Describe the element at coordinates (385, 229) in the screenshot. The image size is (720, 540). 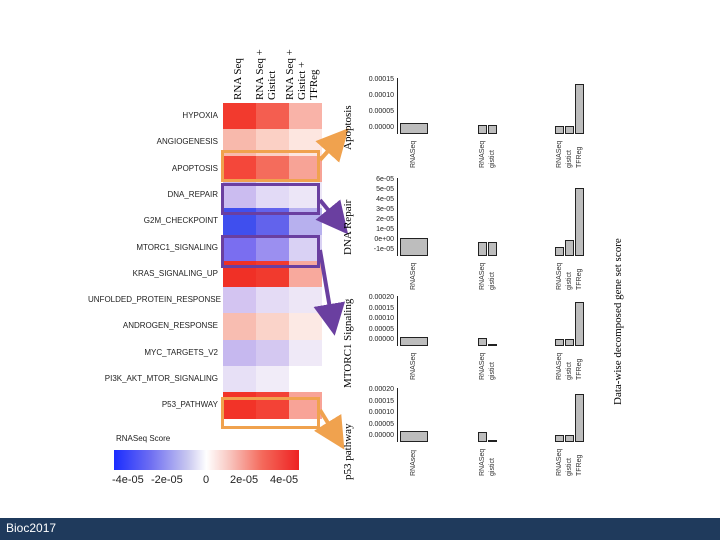
I see `y-tick-label: 1e-05` at that location.